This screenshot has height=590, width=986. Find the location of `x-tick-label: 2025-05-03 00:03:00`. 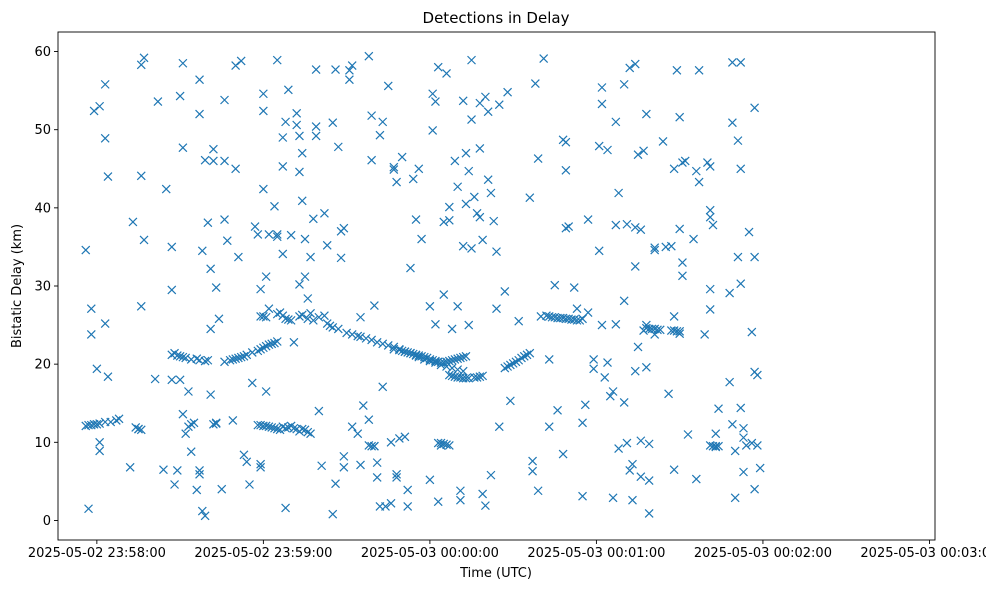

x-tick-label: 2025-05-03 00:03:00 is located at coordinates (923, 553).